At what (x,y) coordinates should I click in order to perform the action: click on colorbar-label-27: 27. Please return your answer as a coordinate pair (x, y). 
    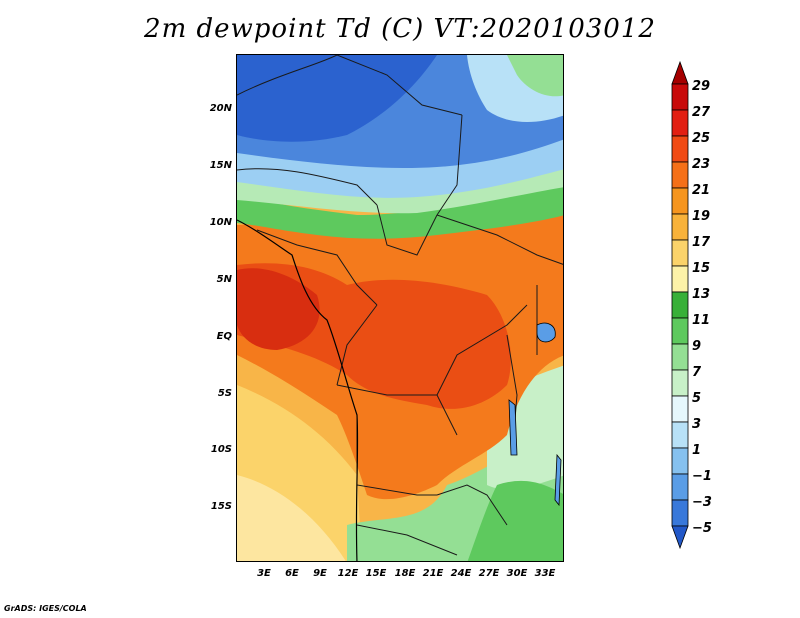
    Looking at the image, I should click on (701, 112).